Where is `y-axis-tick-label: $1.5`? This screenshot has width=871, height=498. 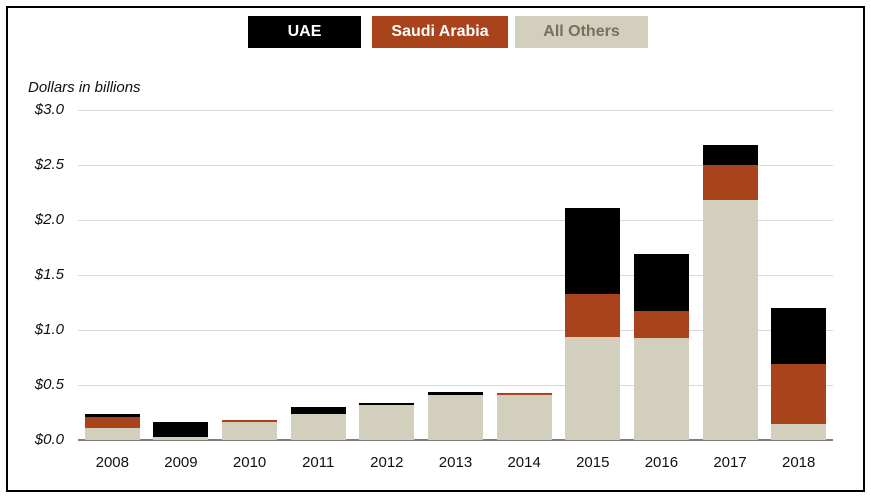
y-axis-tick-label: $1.5 is located at coordinates (49, 274).